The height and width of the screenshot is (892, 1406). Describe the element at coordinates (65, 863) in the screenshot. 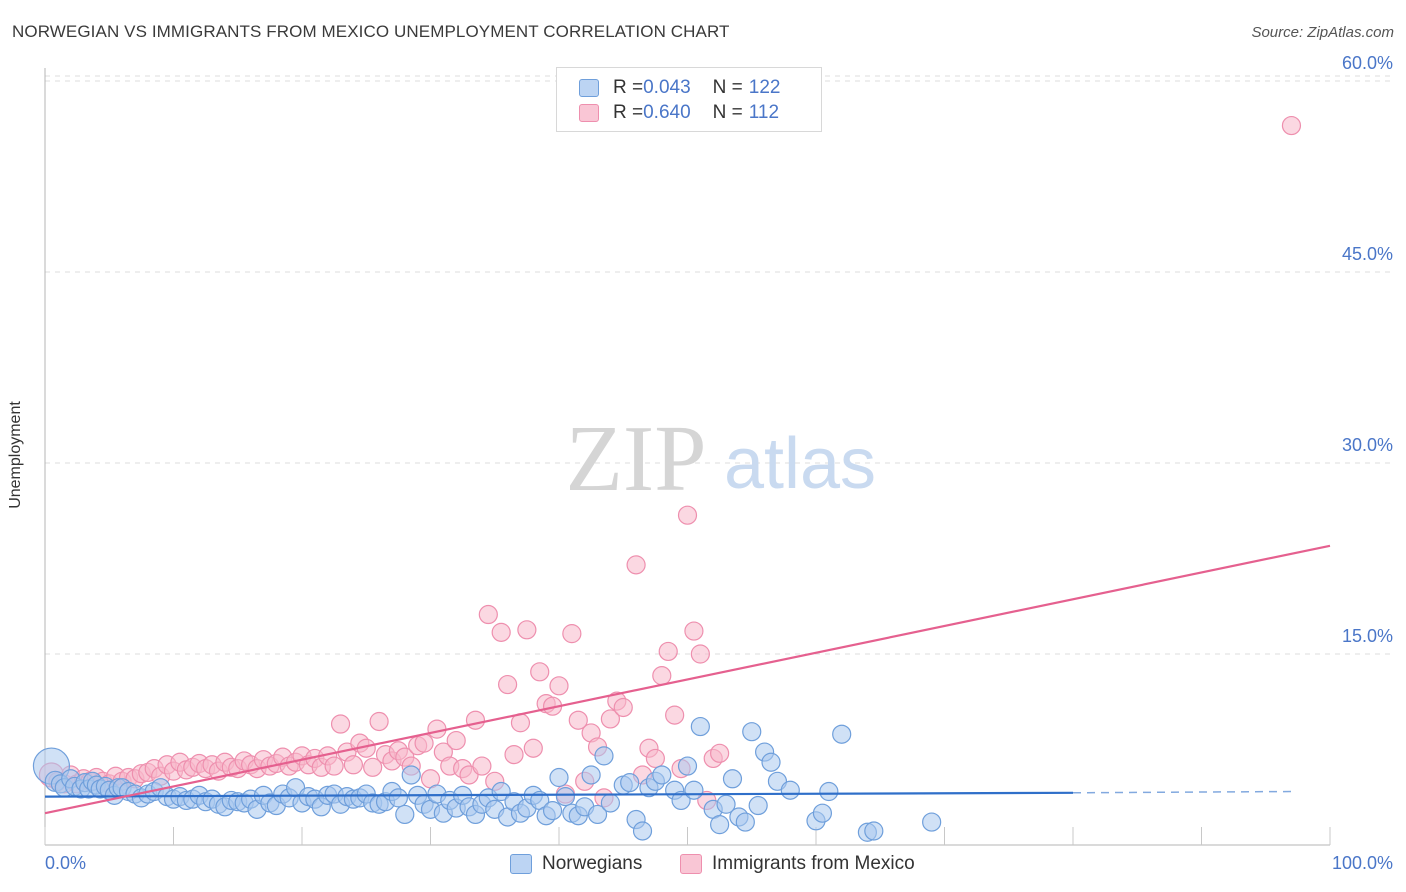

I see `x-tick-label: 0.0%` at that location.